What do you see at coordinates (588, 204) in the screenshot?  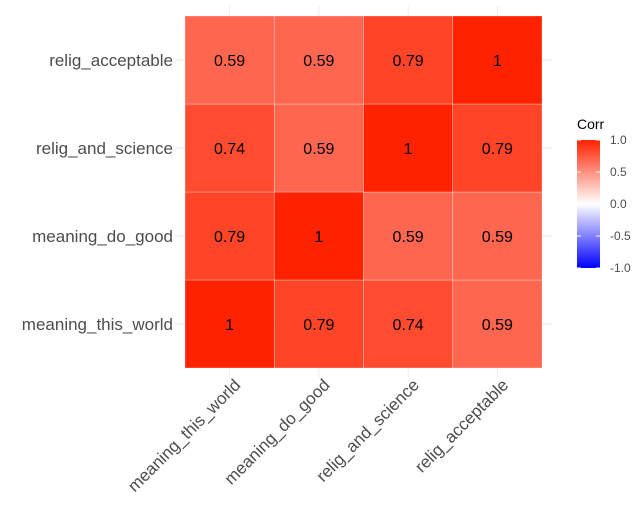 I see `legend-colorbar` at bounding box center [588, 204].